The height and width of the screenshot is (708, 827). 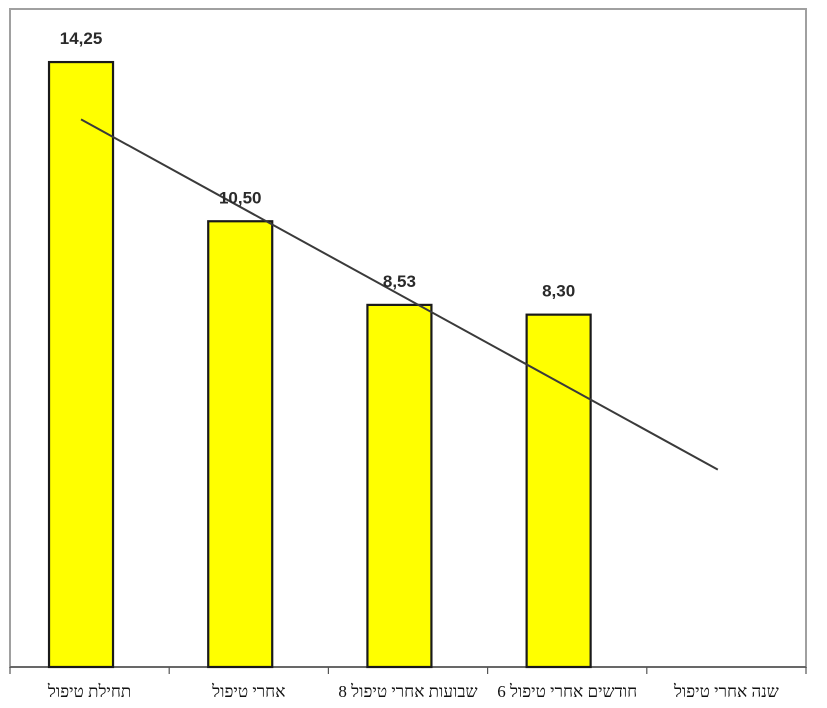 I want to click on bar-value-label: 8,53, so click(x=399, y=281).